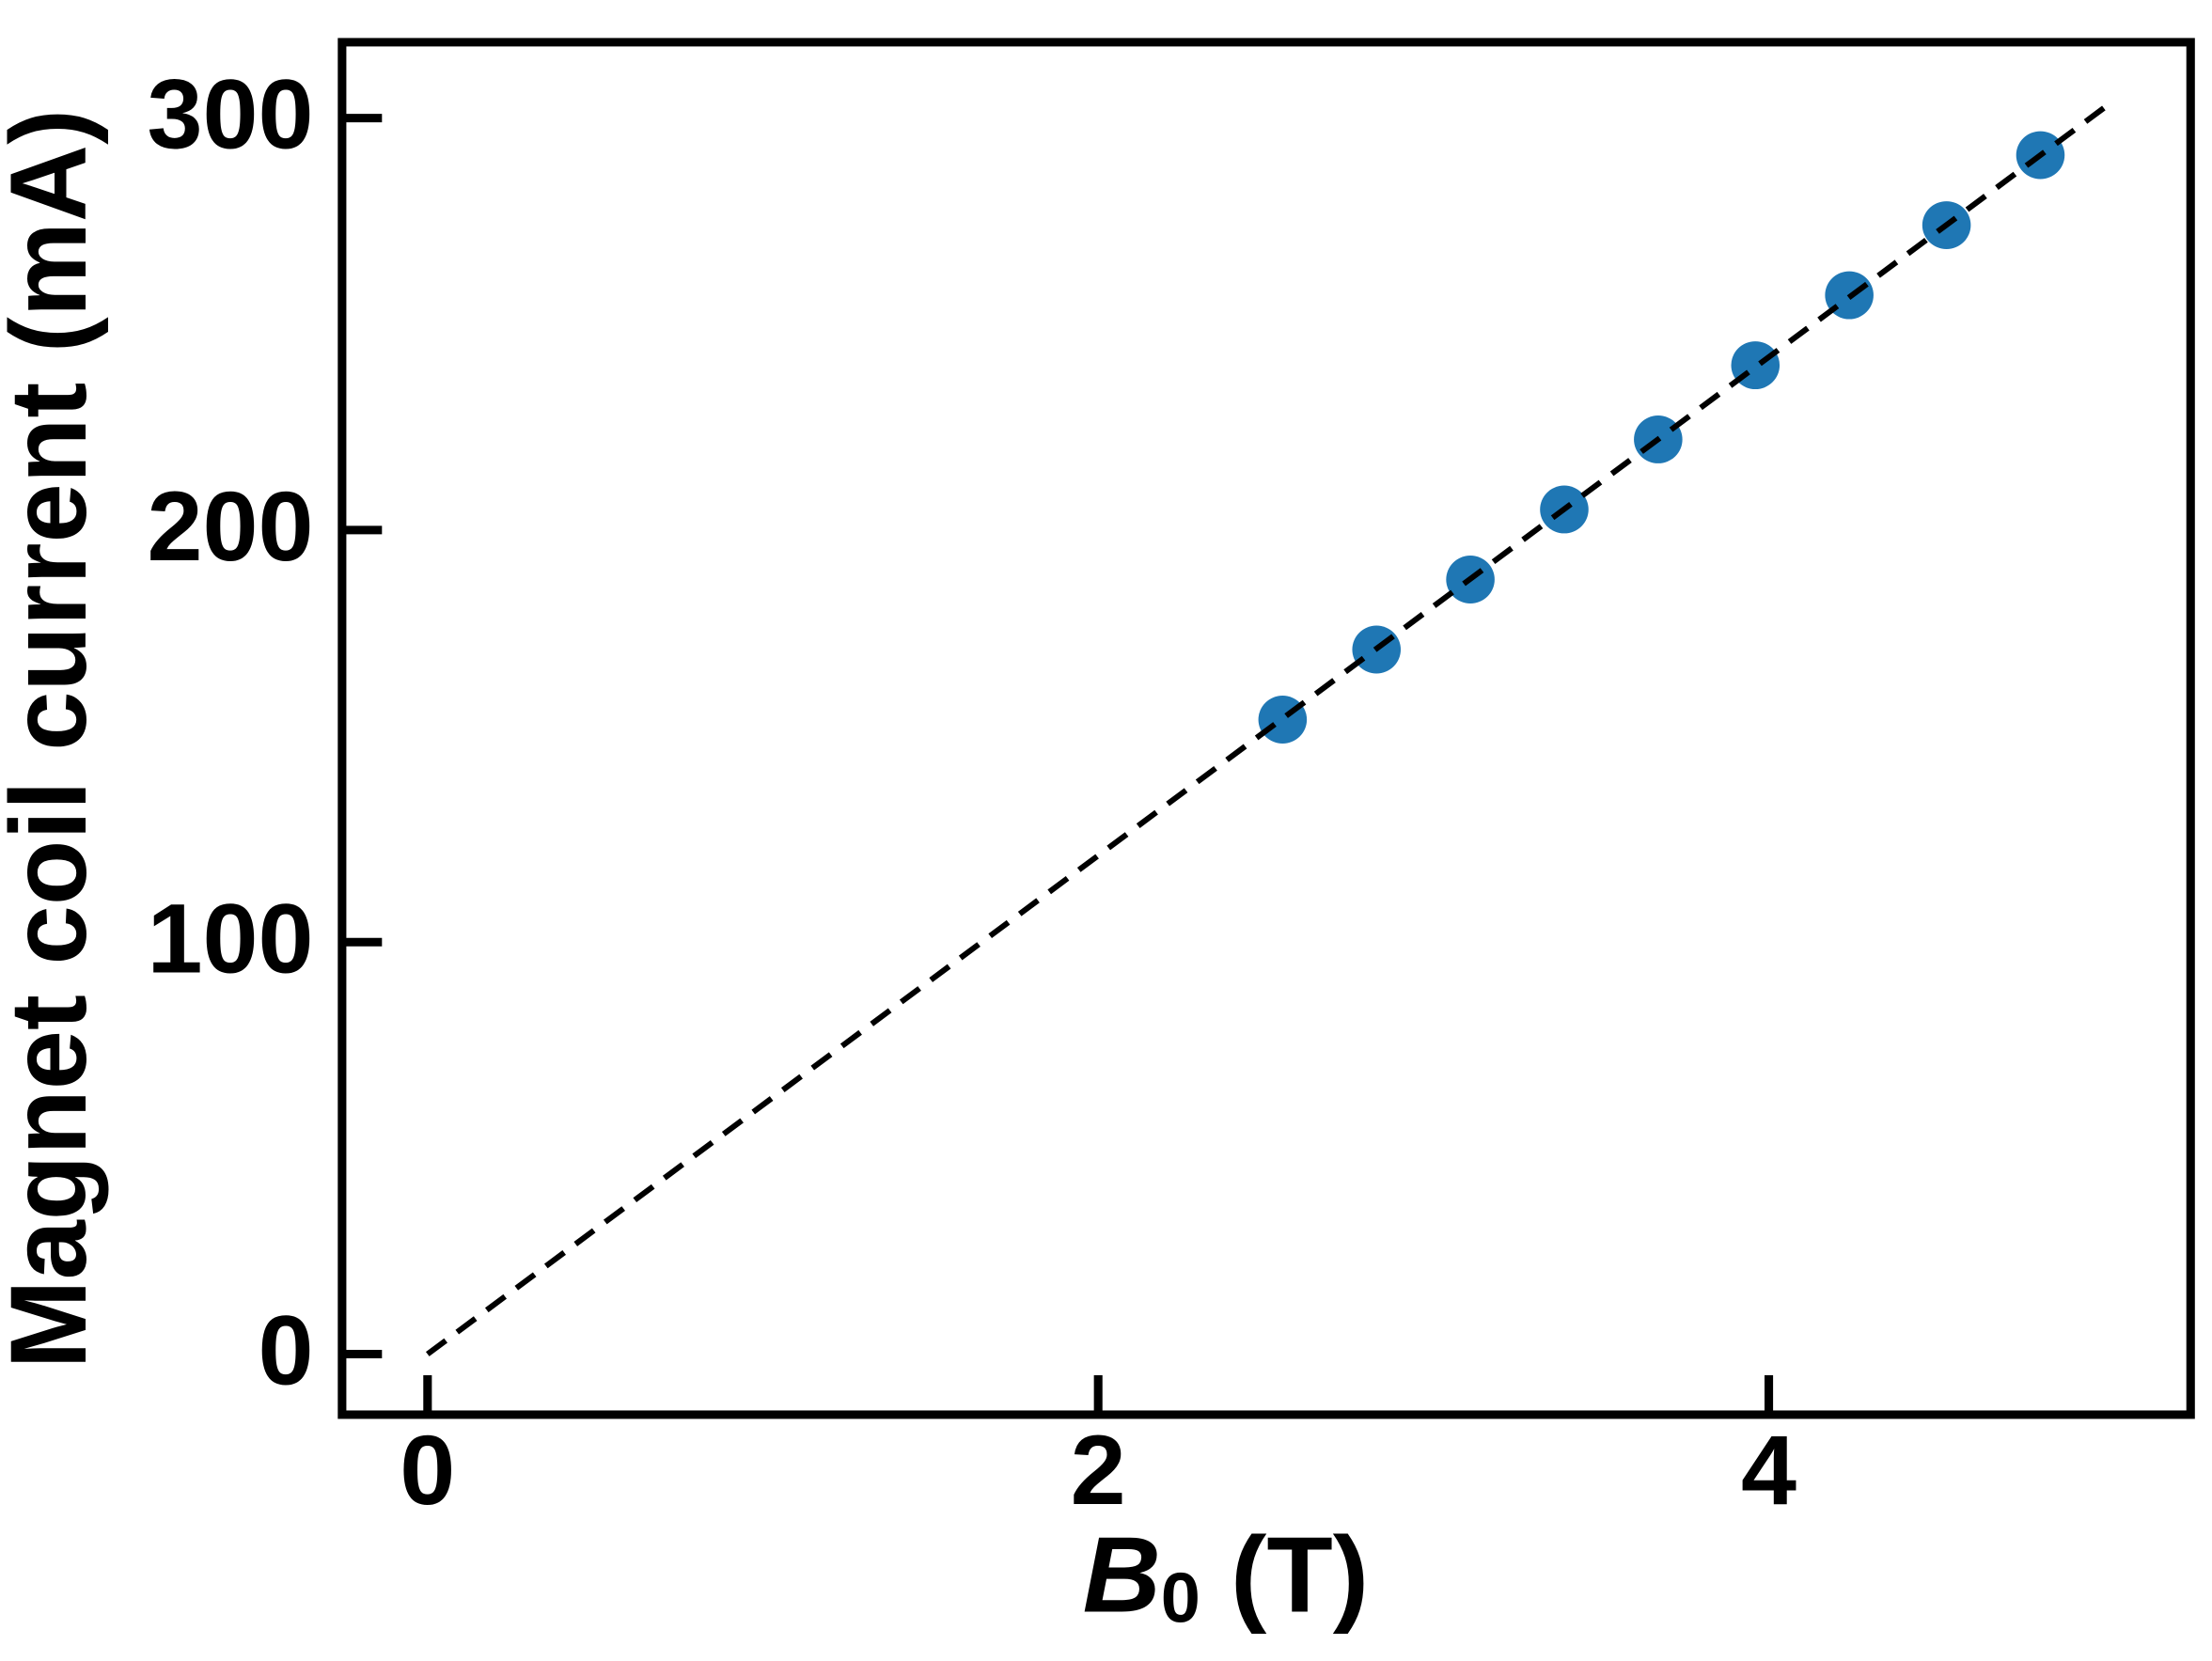 The image size is (2212, 1661). I want to click on x-axis-label: B0 (T), so click(1226, 1576).